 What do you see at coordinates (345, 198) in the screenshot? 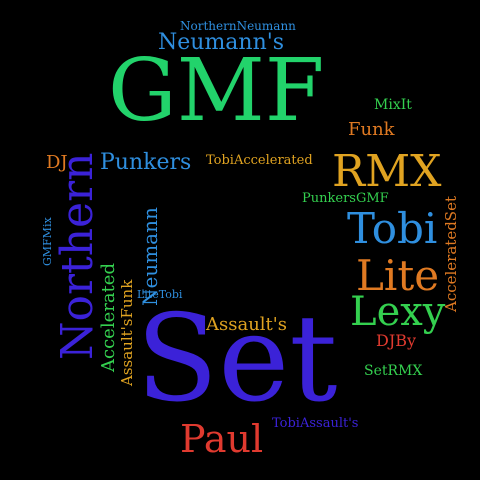
I see `word-punkersgmf: PunkersGMF` at bounding box center [345, 198].